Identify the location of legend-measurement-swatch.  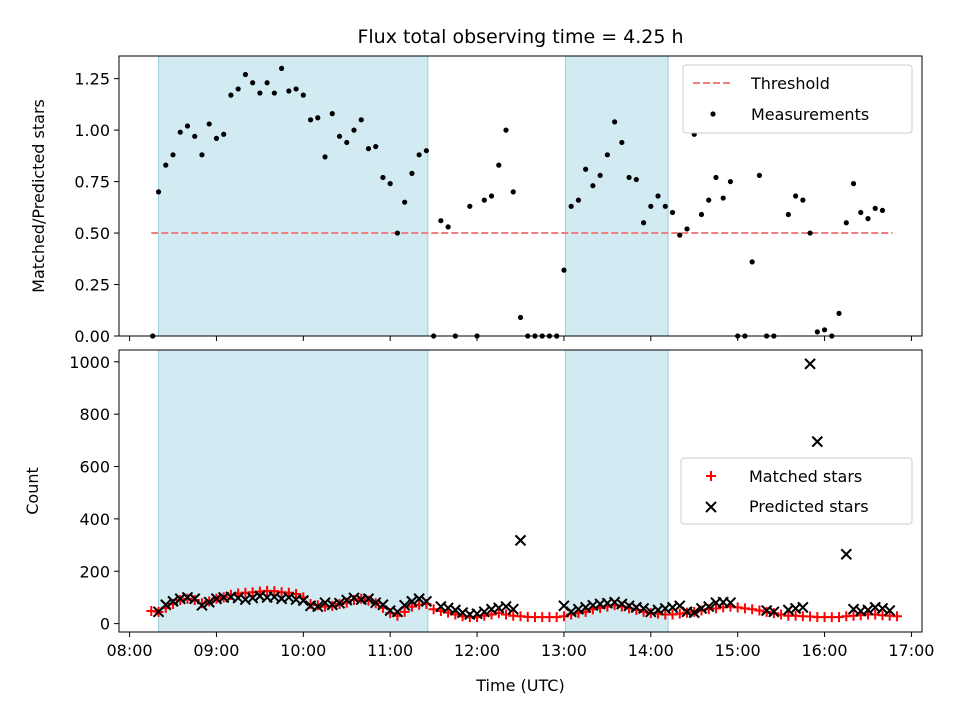
(713, 114).